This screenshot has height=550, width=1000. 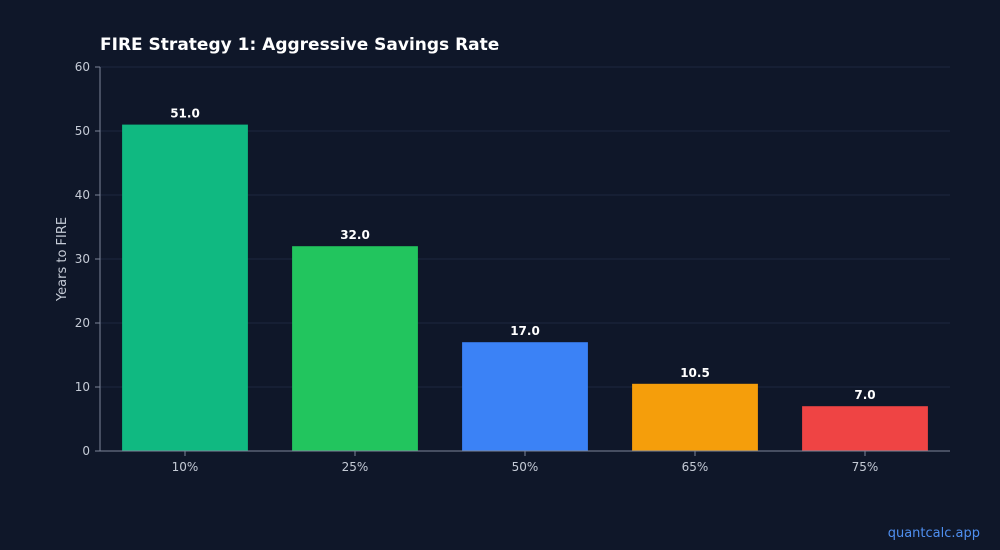 I want to click on data-label: 32.0, so click(x=355, y=235).